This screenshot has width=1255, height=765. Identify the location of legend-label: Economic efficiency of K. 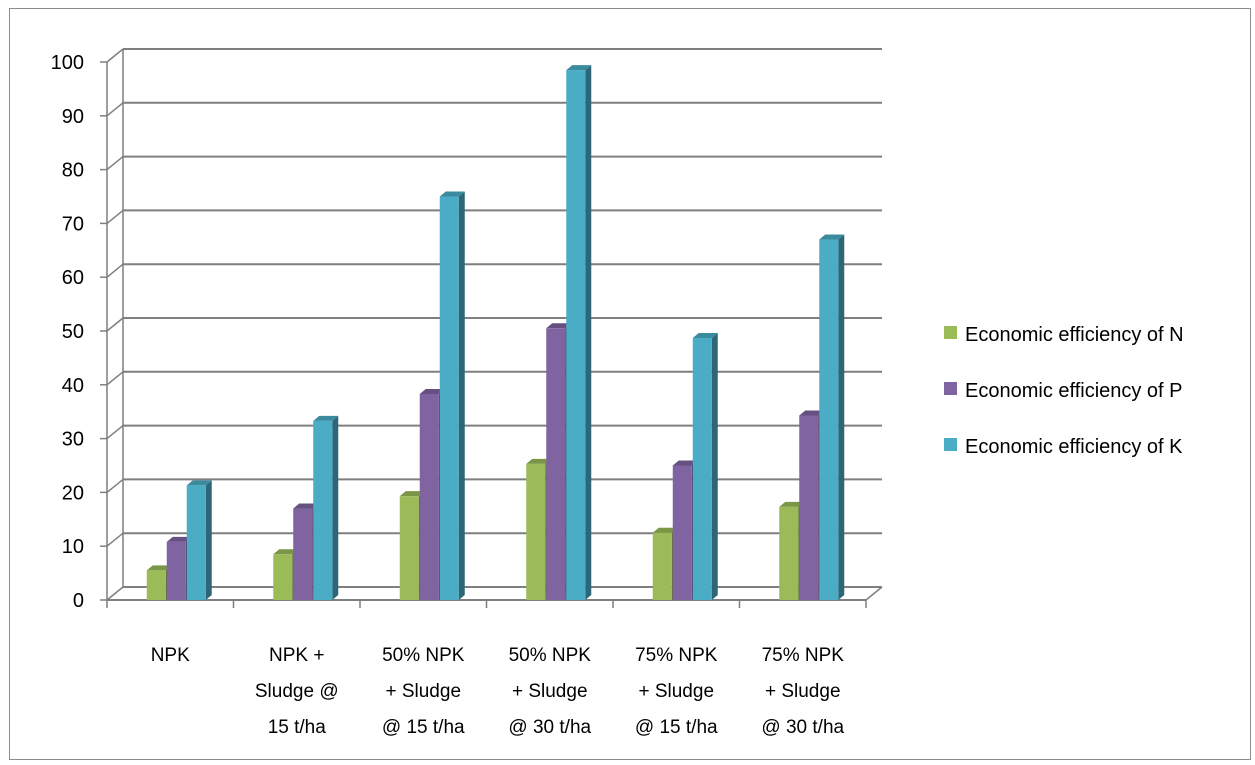
(1074, 447).